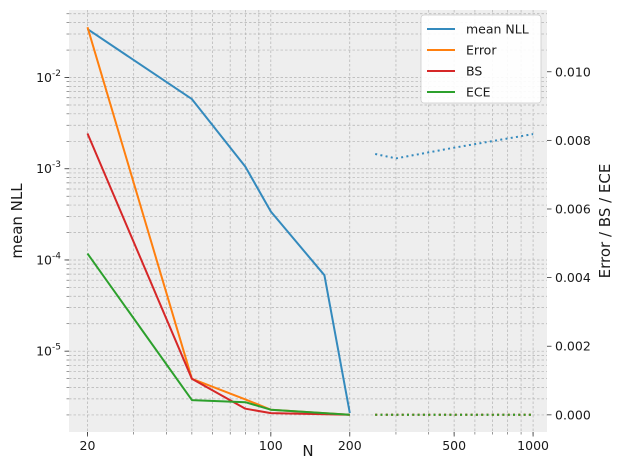 This screenshot has width=623, height=470. Describe the element at coordinates (350, 445) in the screenshot. I see `x-tick-label: 200` at that location.